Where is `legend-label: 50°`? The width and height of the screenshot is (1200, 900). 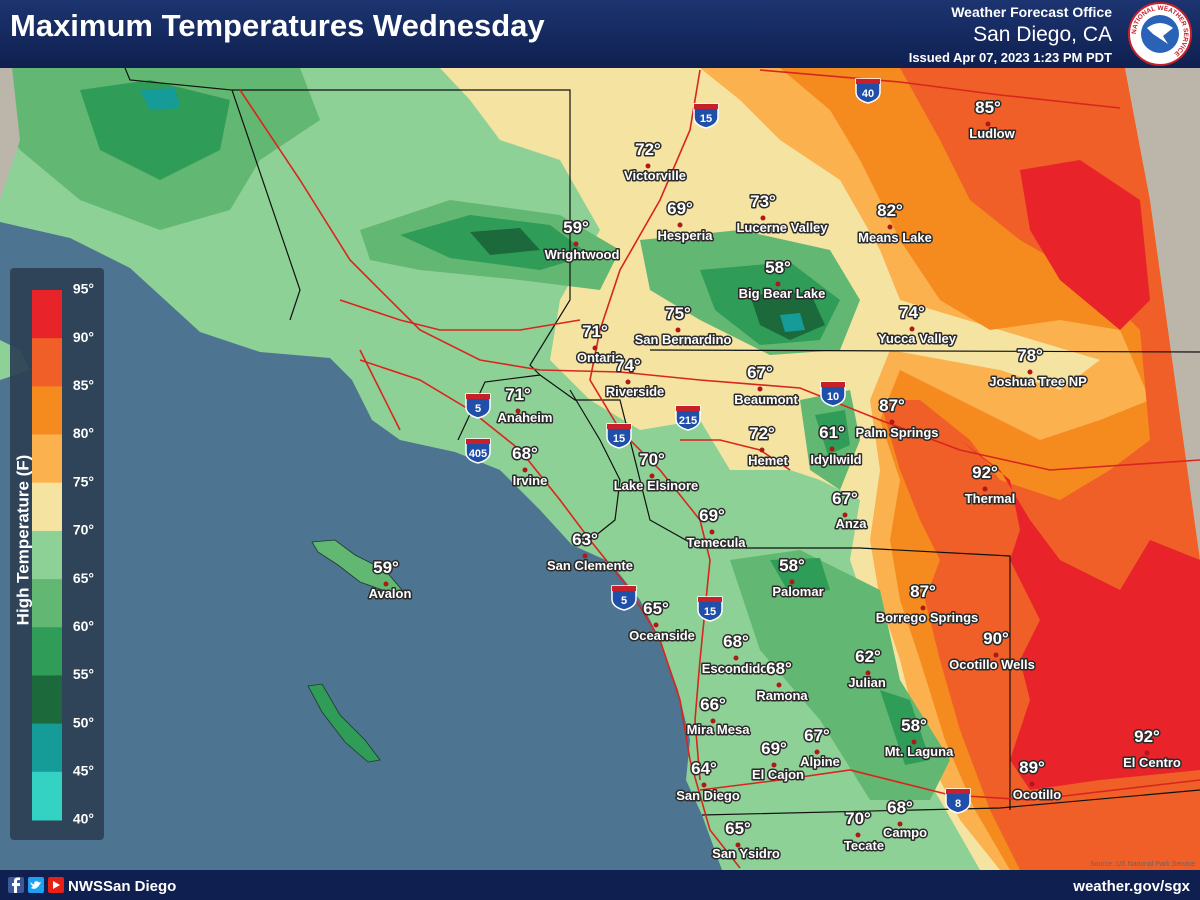 legend-label: 50° is located at coordinates (83, 722).